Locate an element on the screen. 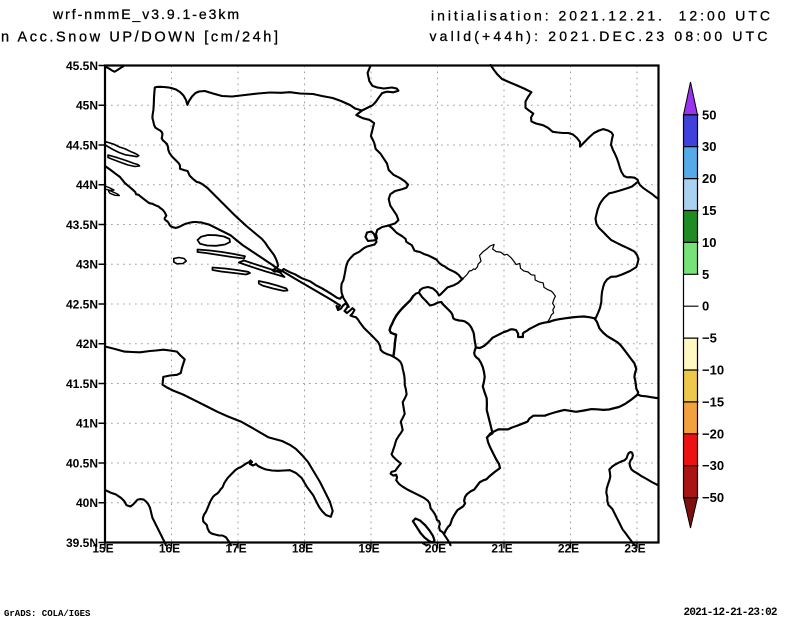 This screenshot has height=618, width=800. svg-text: 20E is located at coordinates (435, 549).